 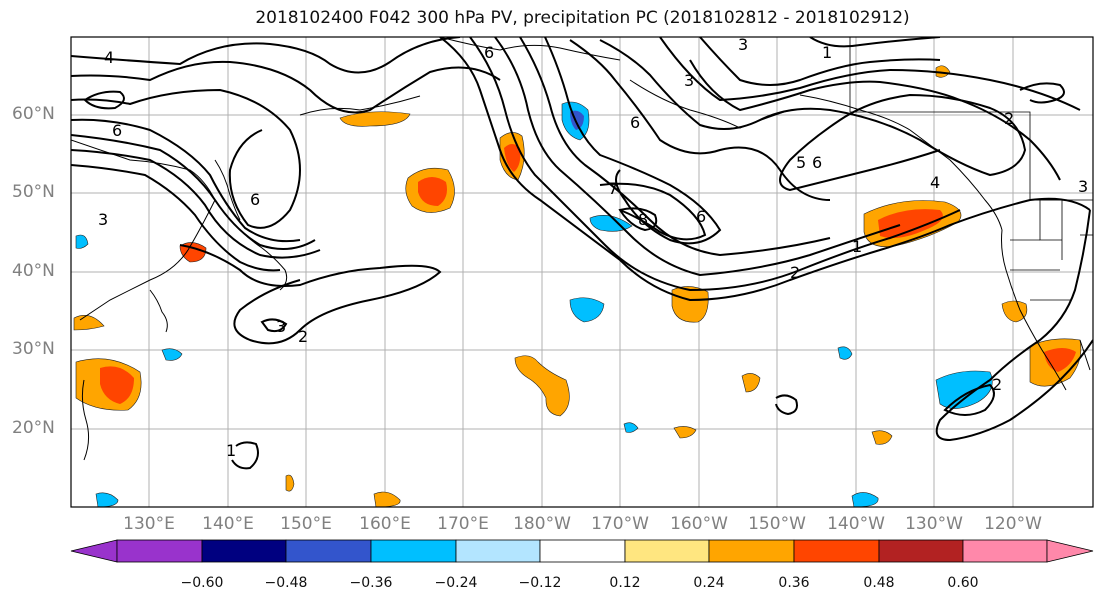 I want to click on lon-label-160E: 160°E, so click(x=385, y=524).